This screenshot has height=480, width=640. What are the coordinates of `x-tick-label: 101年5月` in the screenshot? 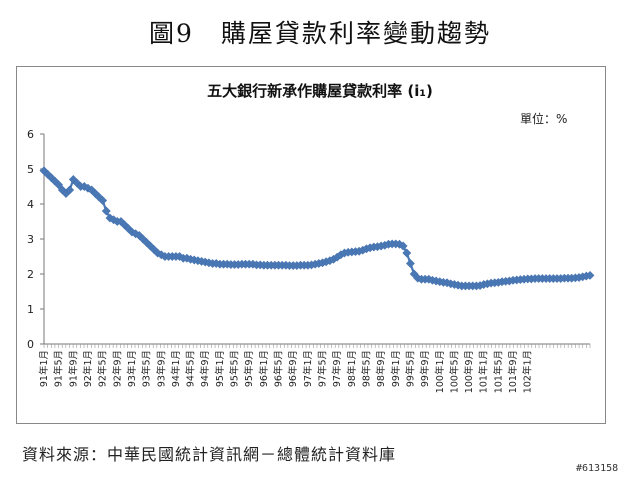 It's located at (498, 371).